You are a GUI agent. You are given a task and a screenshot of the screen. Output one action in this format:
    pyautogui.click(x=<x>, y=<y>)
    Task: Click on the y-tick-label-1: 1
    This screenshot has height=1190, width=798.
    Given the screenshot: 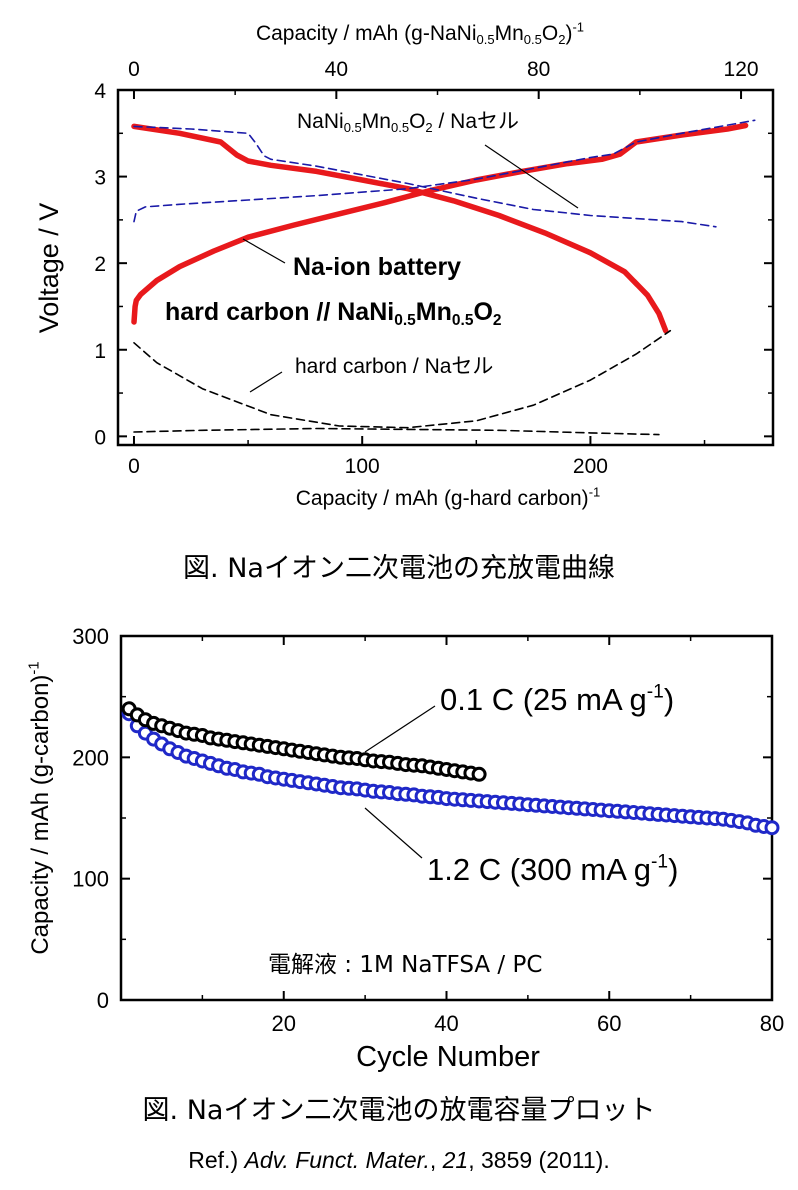 What is the action you would take?
    pyautogui.click(x=100, y=351)
    